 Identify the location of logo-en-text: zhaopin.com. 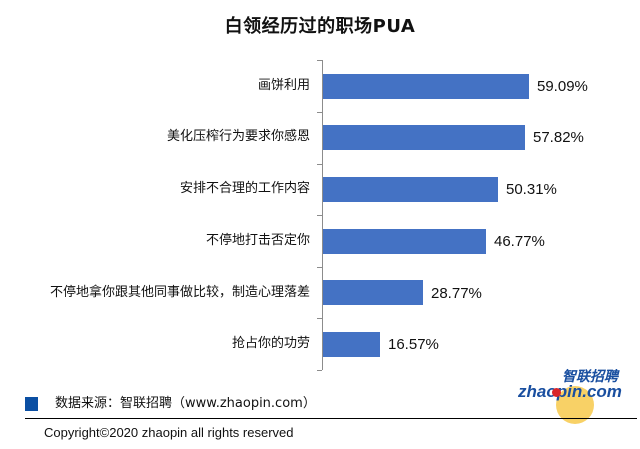
(570, 391).